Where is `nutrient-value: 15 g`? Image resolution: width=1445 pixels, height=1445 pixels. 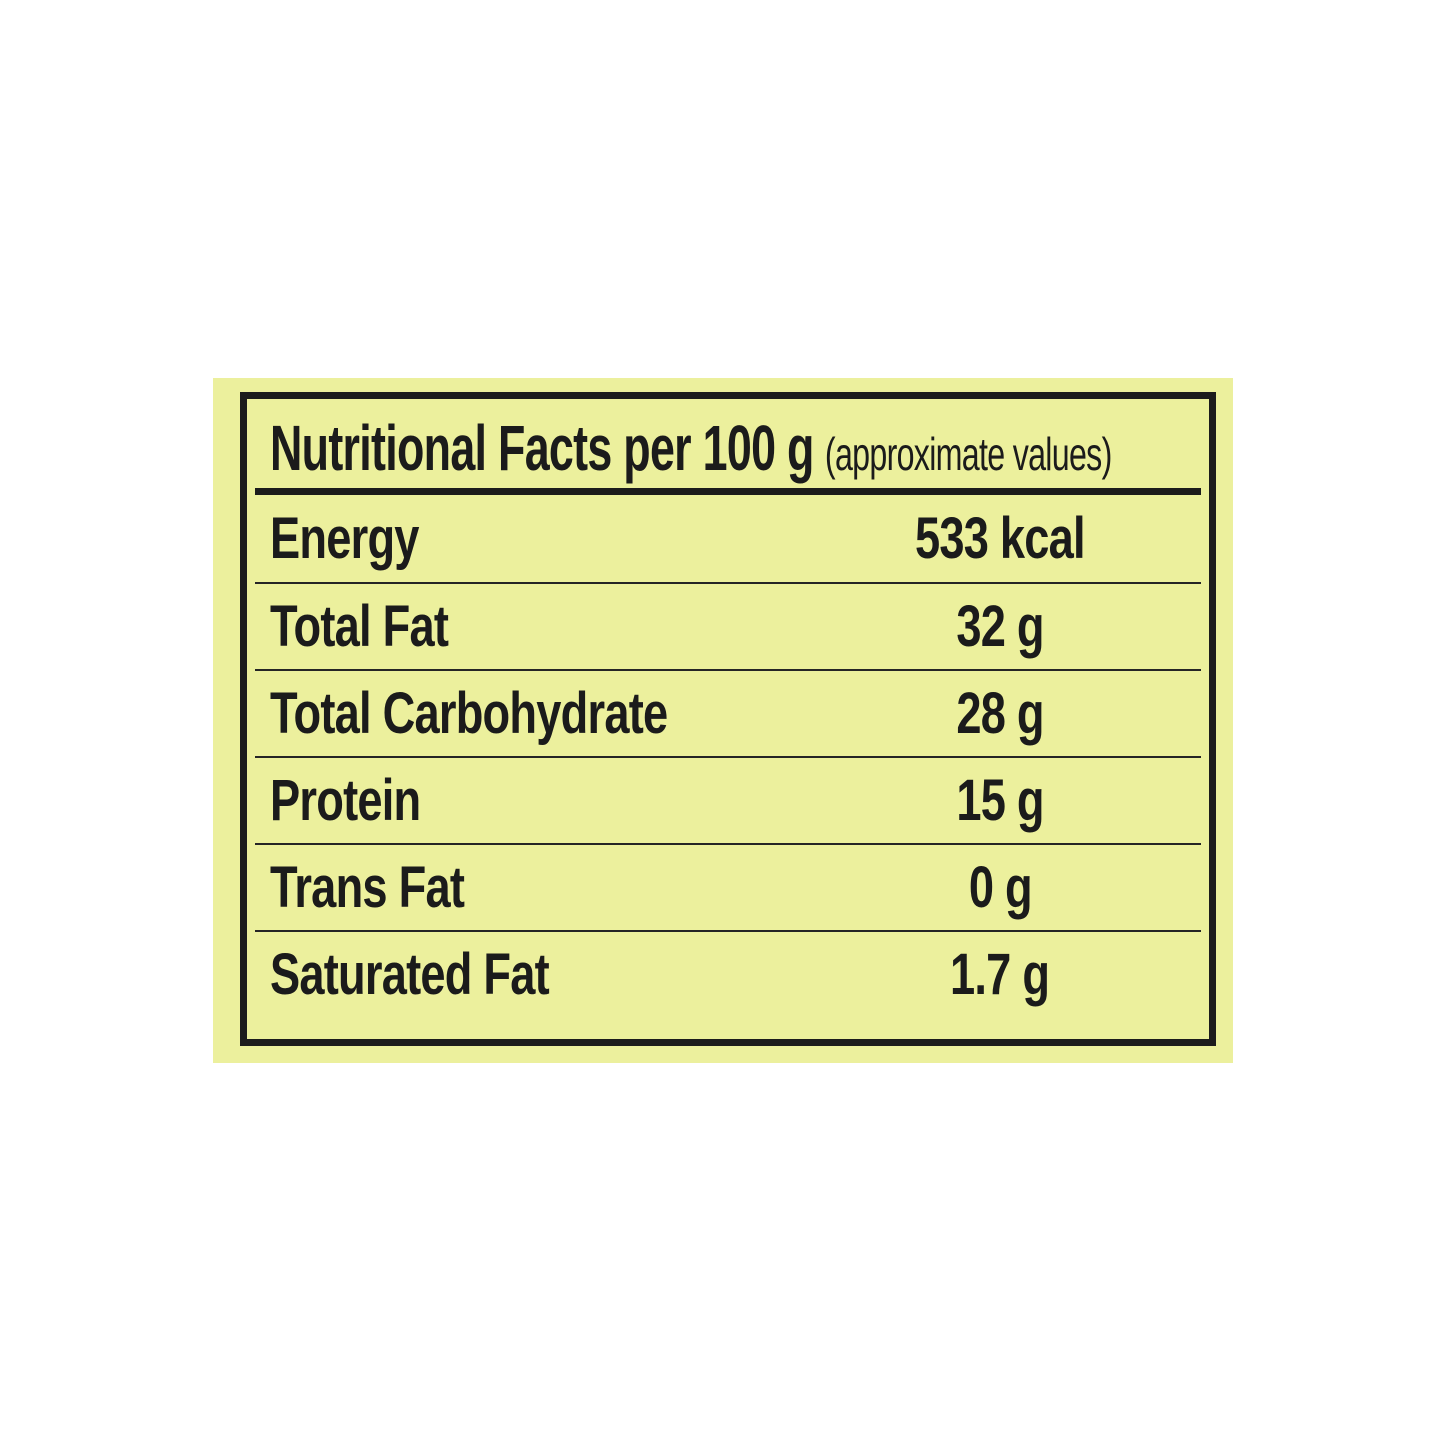
nutrient-value: 15 g is located at coordinates (1000, 800).